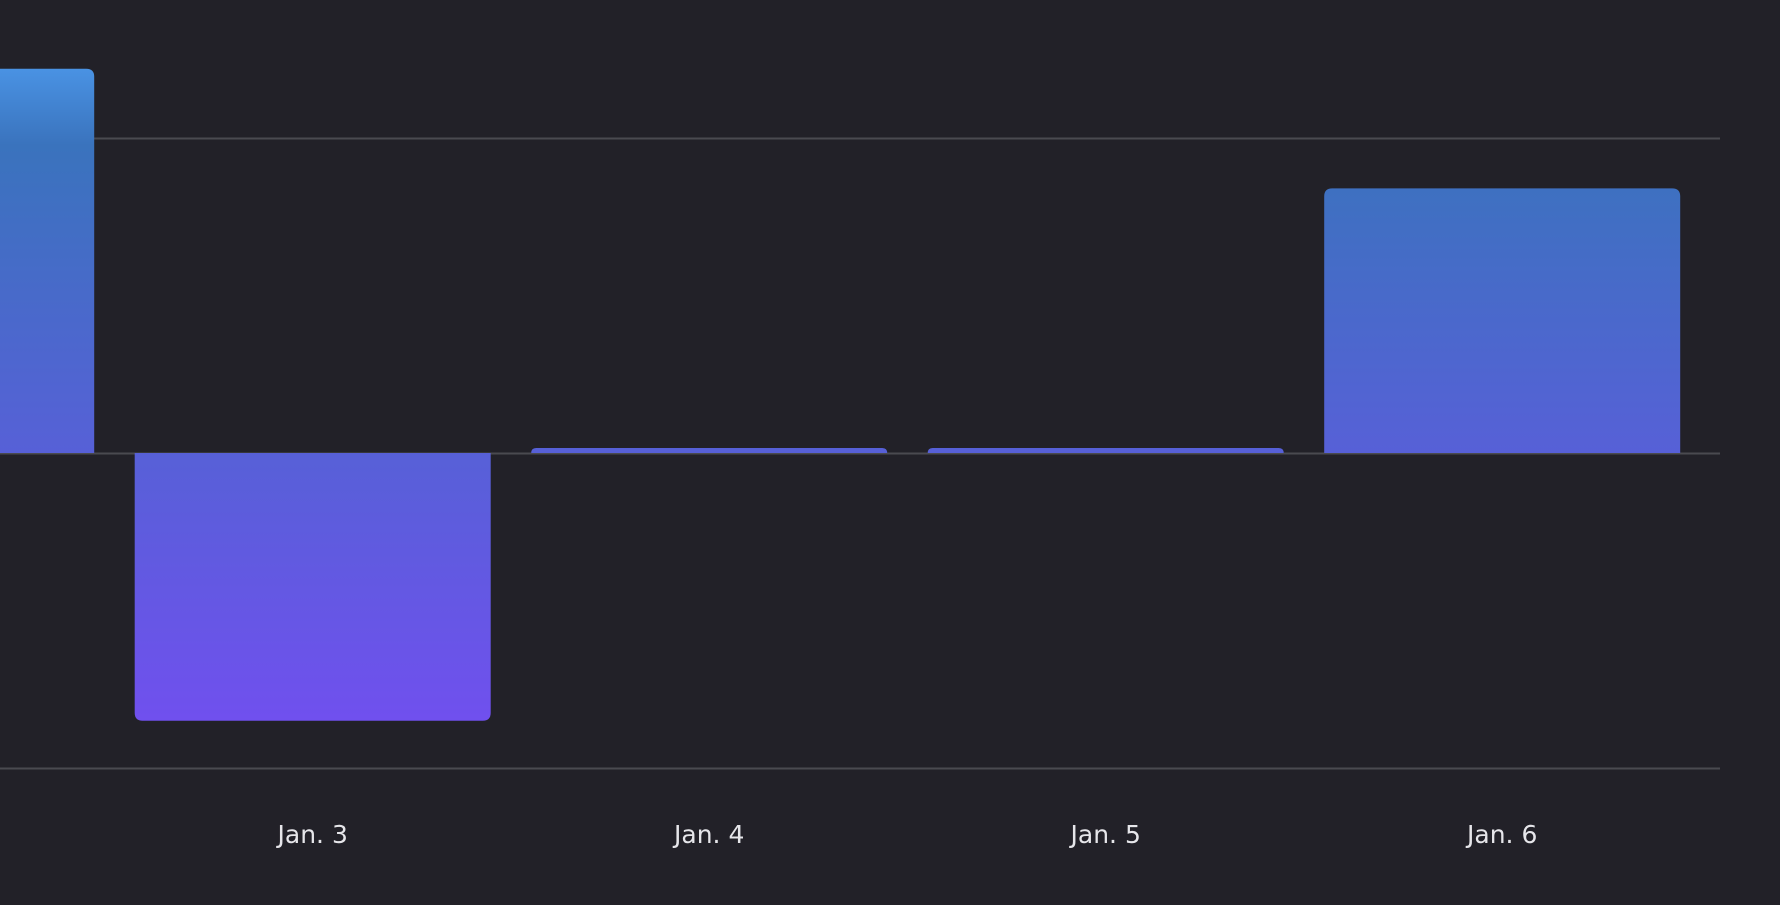  What do you see at coordinates (1105, 834) in the screenshot?
I see `x-tick-label: Jan. 5` at bounding box center [1105, 834].